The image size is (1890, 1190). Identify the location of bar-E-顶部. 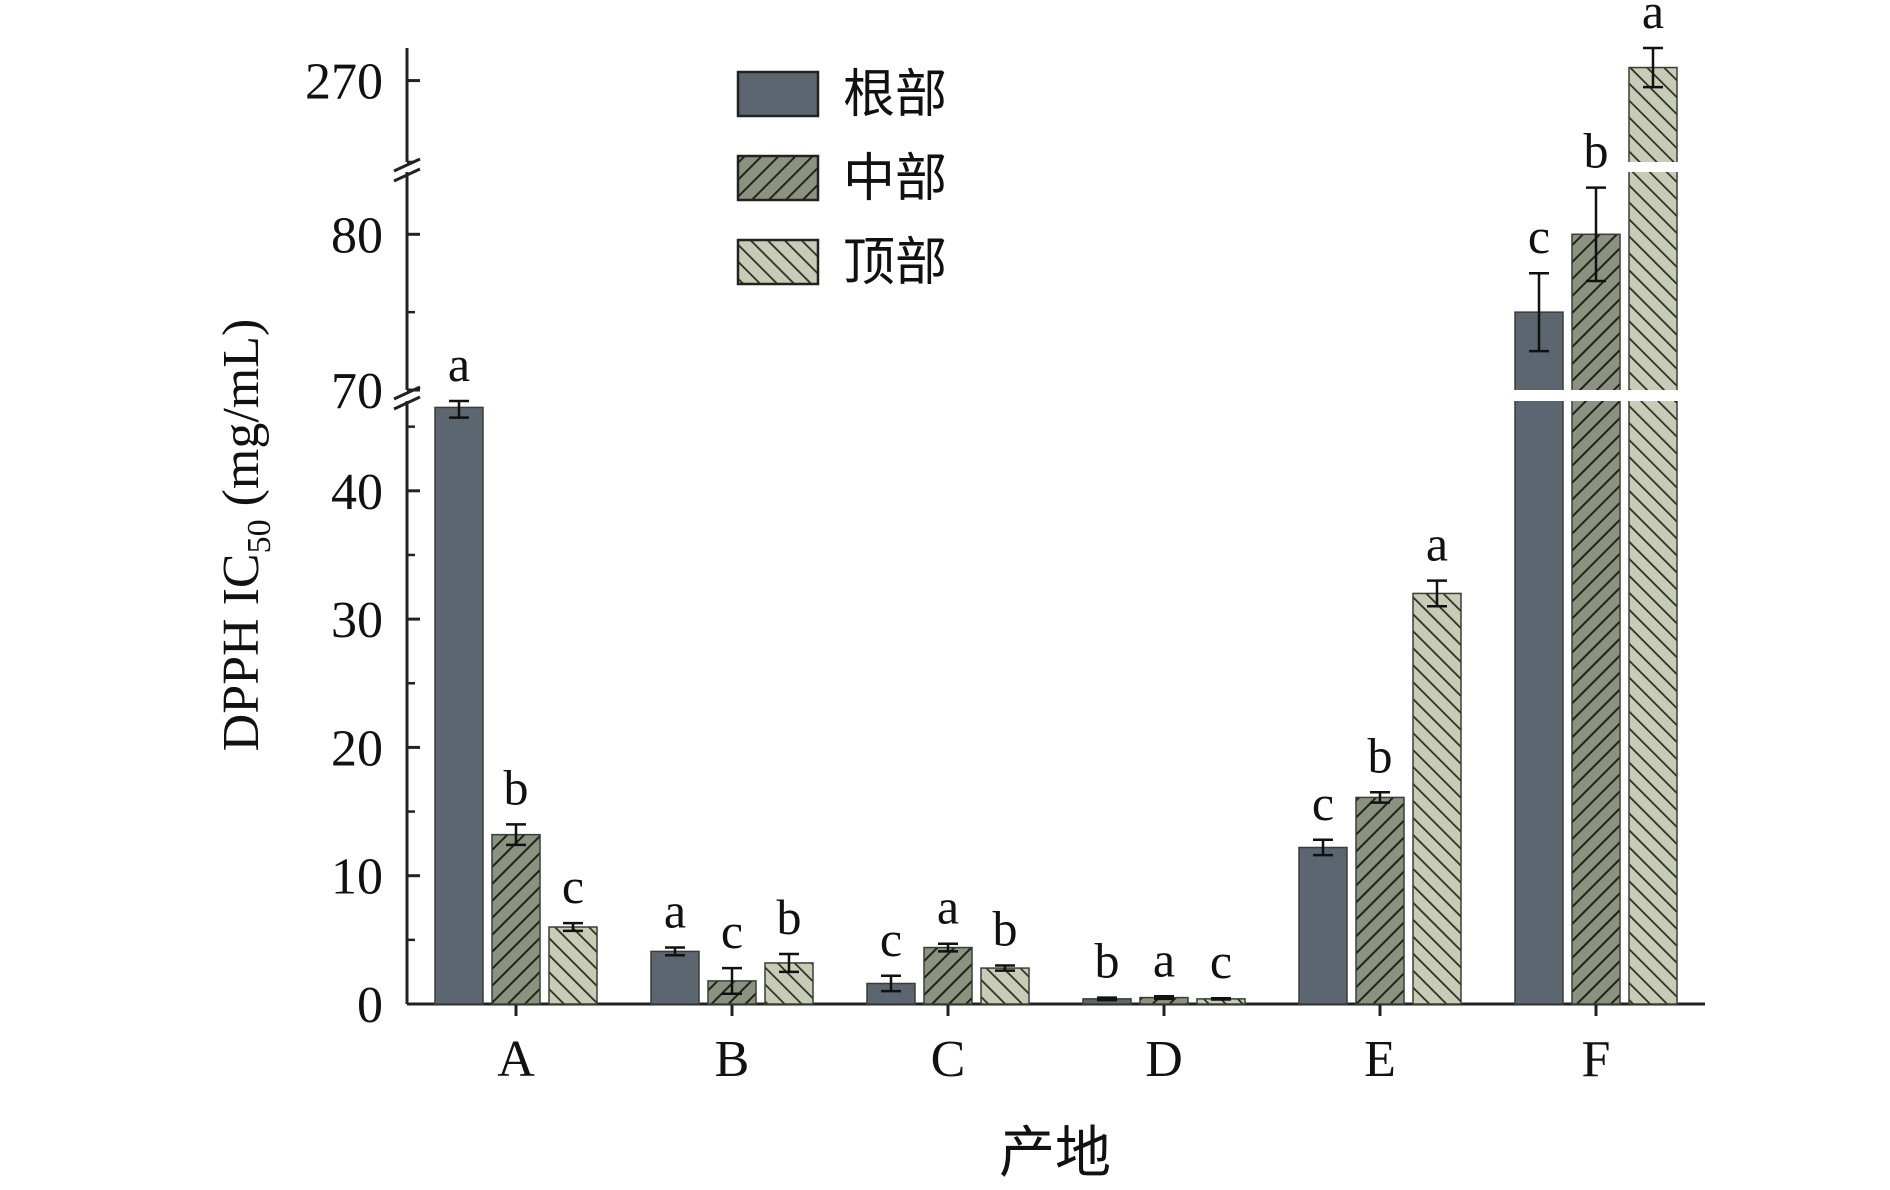
(1437, 798).